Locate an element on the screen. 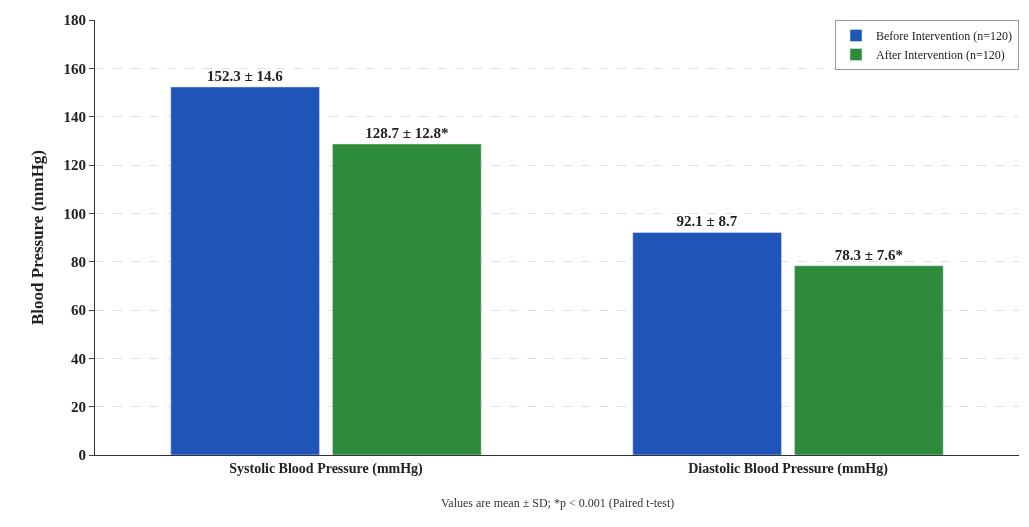  x-tick-label: Diastolic Blood Pressure (mmHg) is located at coordinates (788, 468).